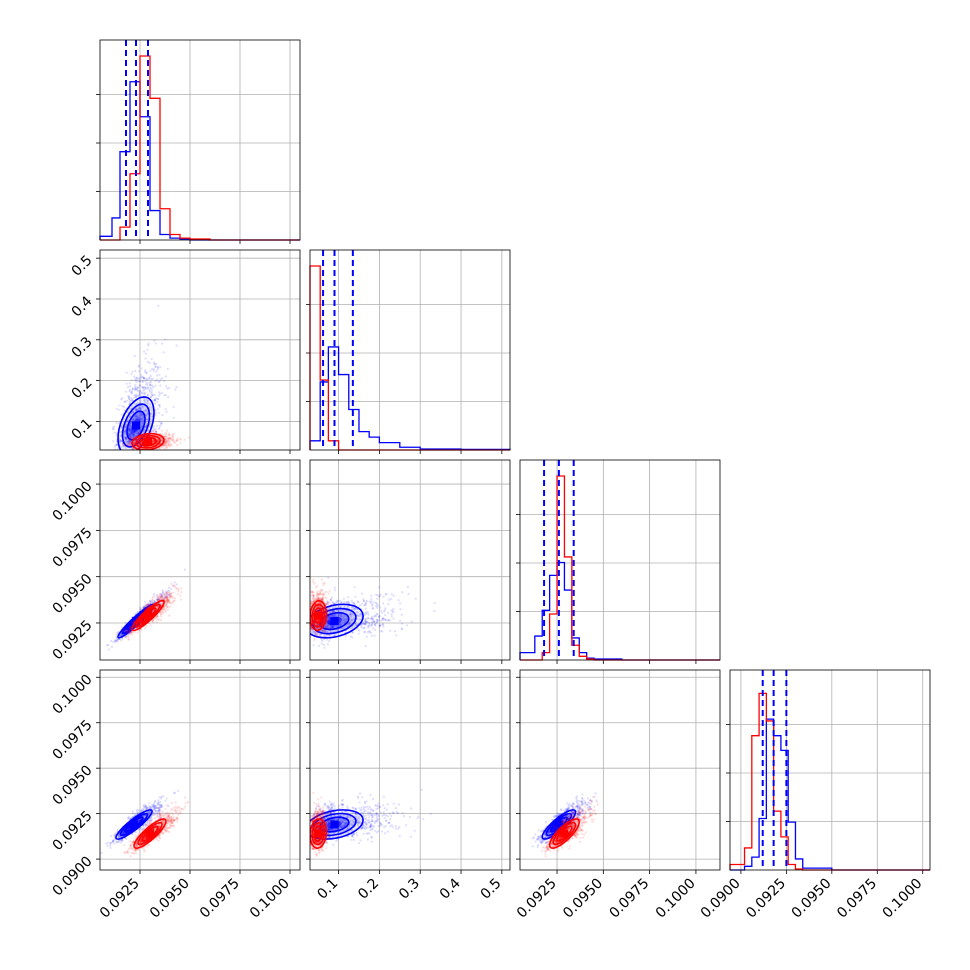 The width and height of the screenshot is (970, 970). What do you see at coordinates (620, 560) in the screenshot?
I see `panel-frame` at bounding box center [620, 560].